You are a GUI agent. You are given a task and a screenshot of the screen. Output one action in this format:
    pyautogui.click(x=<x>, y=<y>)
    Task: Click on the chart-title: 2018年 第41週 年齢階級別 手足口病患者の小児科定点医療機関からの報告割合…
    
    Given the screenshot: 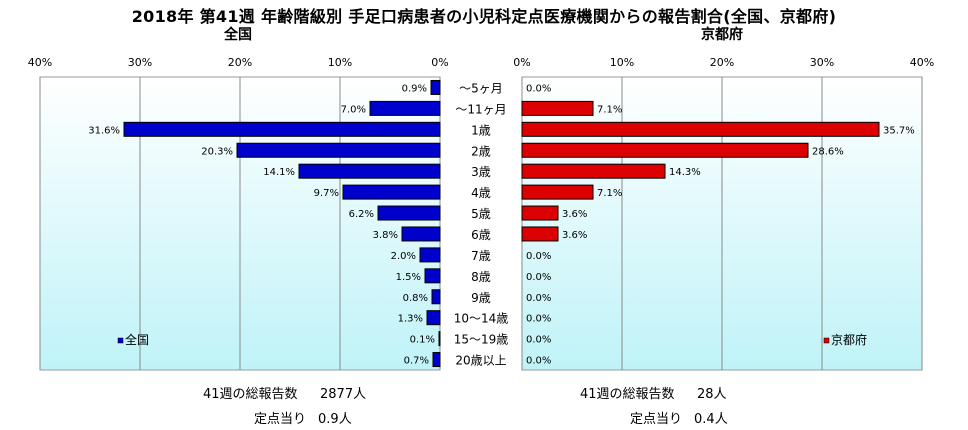 What is the action you would take?
    pyautogui.click(x=484, y=16)
    